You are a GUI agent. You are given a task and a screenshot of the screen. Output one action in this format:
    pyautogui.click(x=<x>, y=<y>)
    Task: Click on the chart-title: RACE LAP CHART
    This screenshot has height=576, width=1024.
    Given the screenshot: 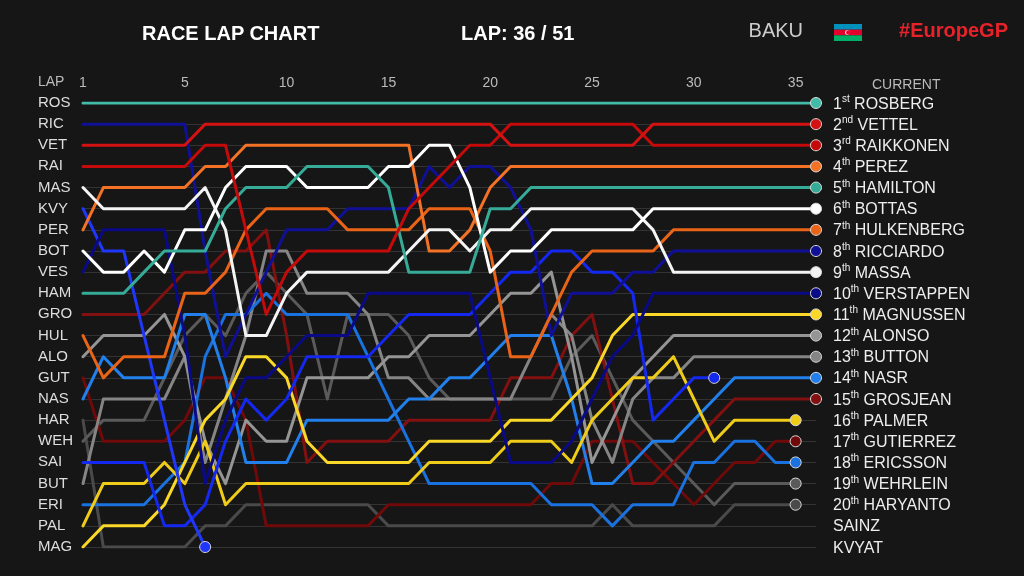 What is the action you would take?
    pyautogui.click(x=231, y=33)
    